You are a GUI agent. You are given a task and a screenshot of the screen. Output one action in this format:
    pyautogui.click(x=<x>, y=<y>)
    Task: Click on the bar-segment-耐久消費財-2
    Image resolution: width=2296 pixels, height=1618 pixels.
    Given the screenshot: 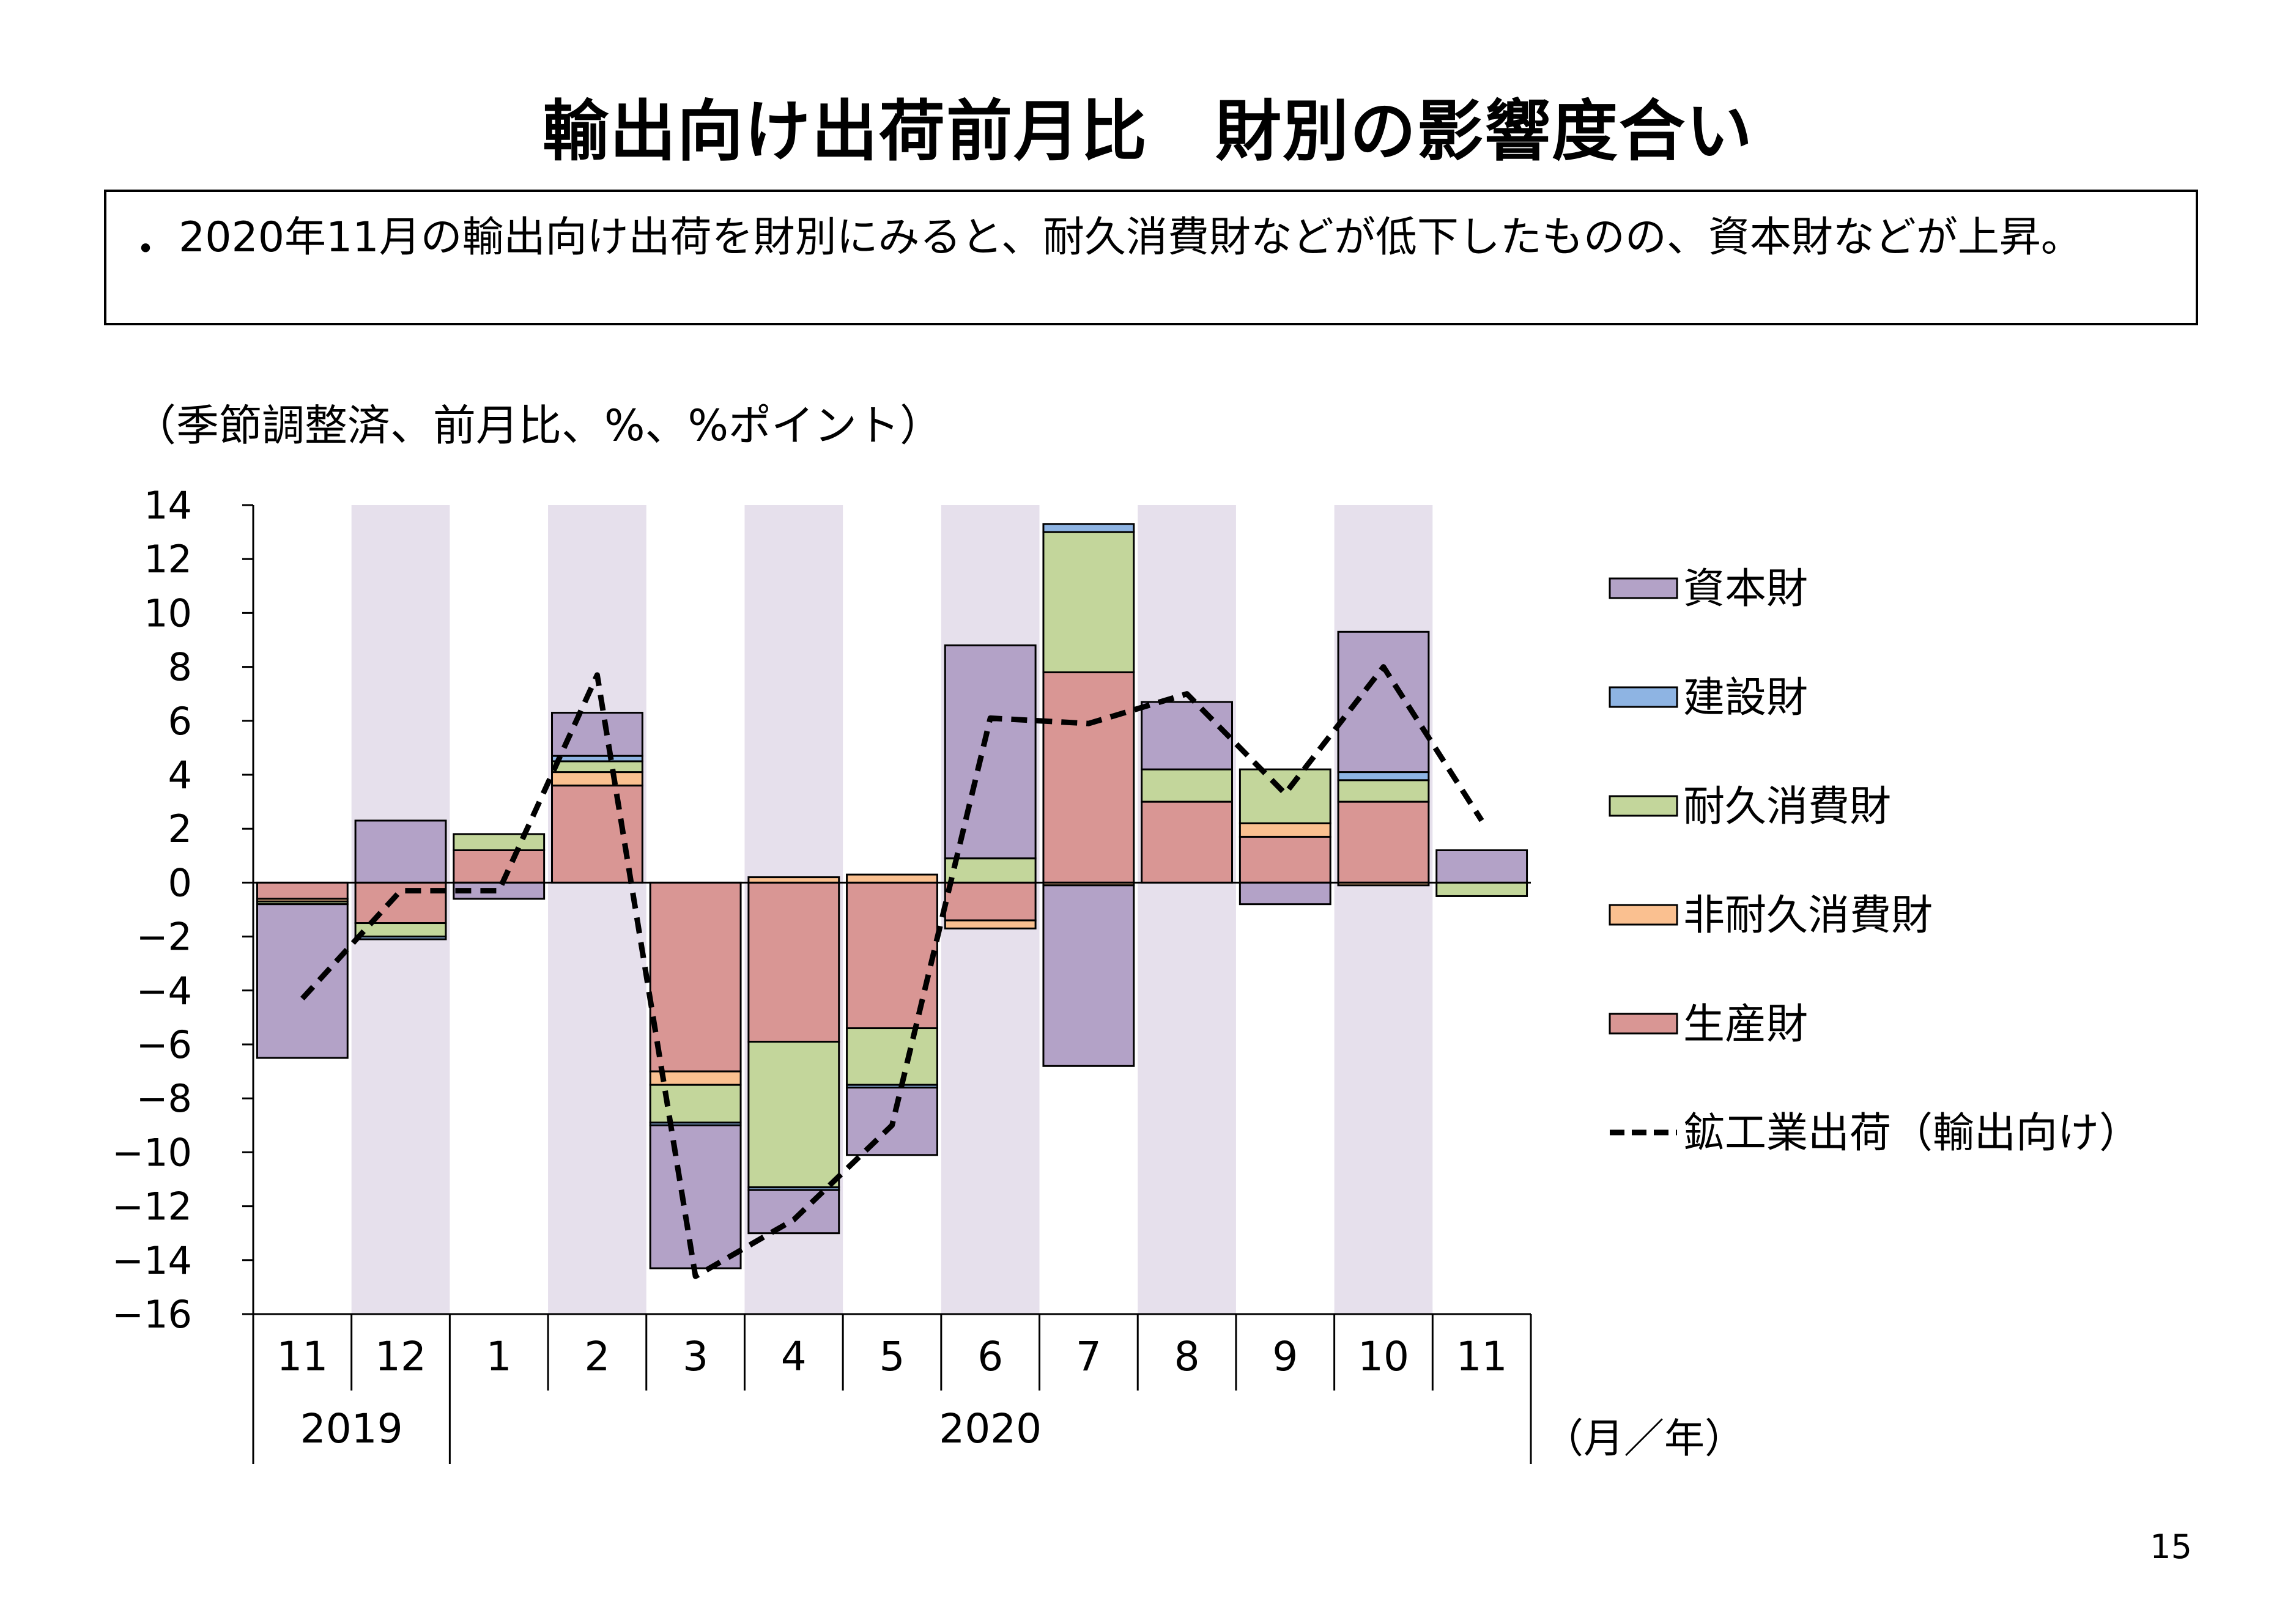 What is the action you would take?
    pyautogui.click(x=500, y=842)
    